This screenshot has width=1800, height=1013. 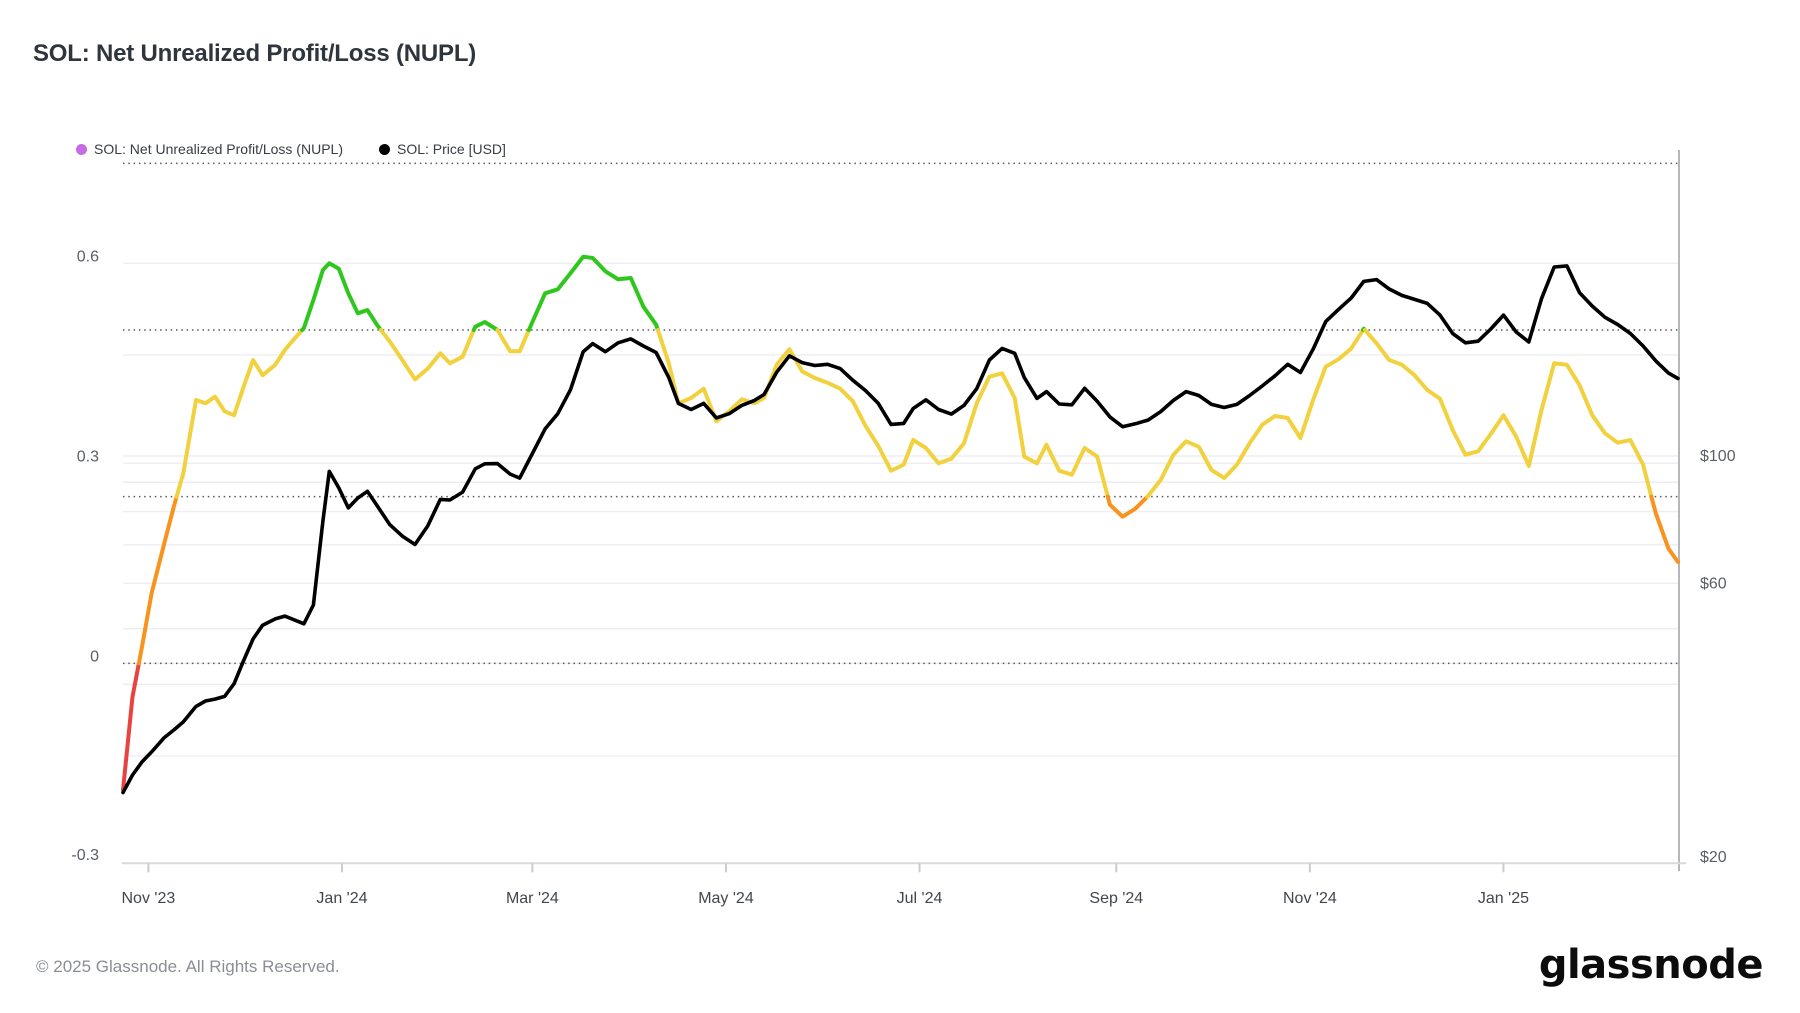 What do you see at coordinates (88, 456) in the screenshot?
I see `y-axis-label-left: 0.3` at bounding box center [88, 456].